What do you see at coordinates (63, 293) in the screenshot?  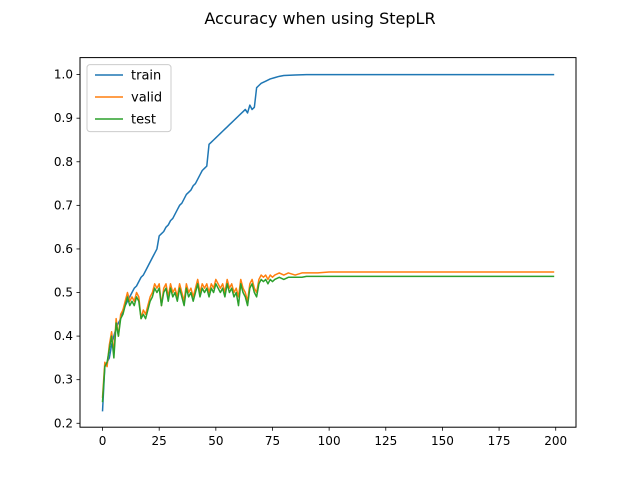 I see `y-tick-label: 0.5` at bounding box center [63, 293].